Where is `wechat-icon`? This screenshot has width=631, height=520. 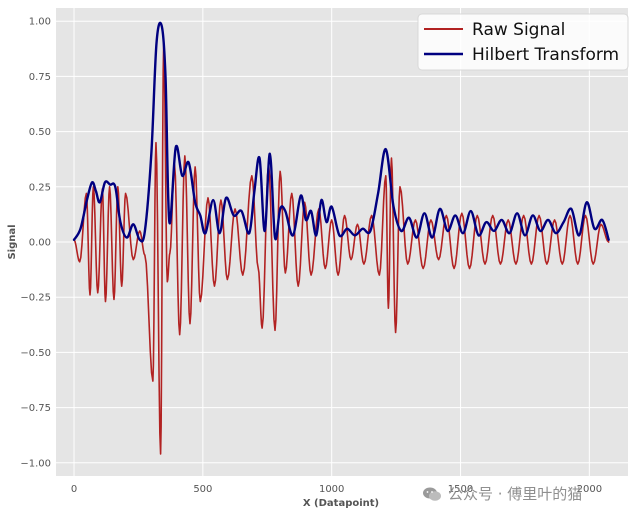
wechat-icon is located at coordinates (432, 494).